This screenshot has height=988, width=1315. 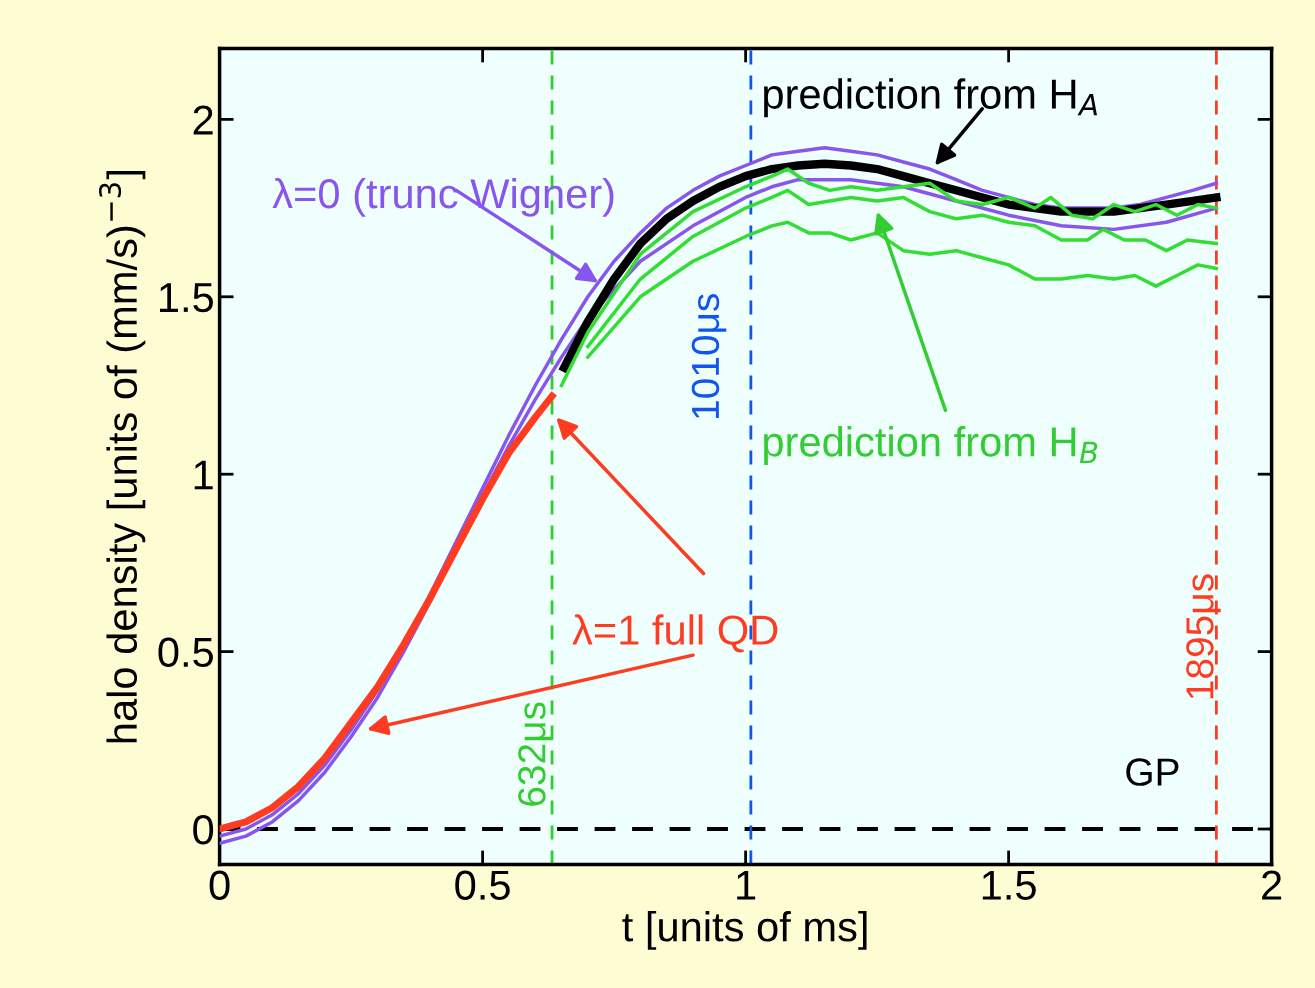 I want to click on y-tick-label: 0, so click(x=203, y=830).